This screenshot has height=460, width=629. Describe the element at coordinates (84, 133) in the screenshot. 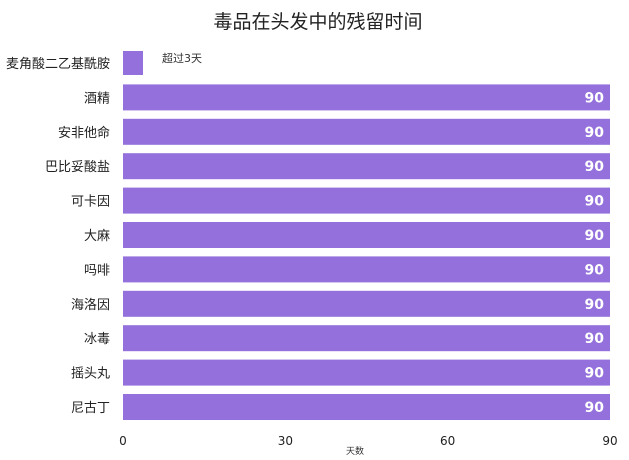

I see `category-label: 安非他命` at that location.